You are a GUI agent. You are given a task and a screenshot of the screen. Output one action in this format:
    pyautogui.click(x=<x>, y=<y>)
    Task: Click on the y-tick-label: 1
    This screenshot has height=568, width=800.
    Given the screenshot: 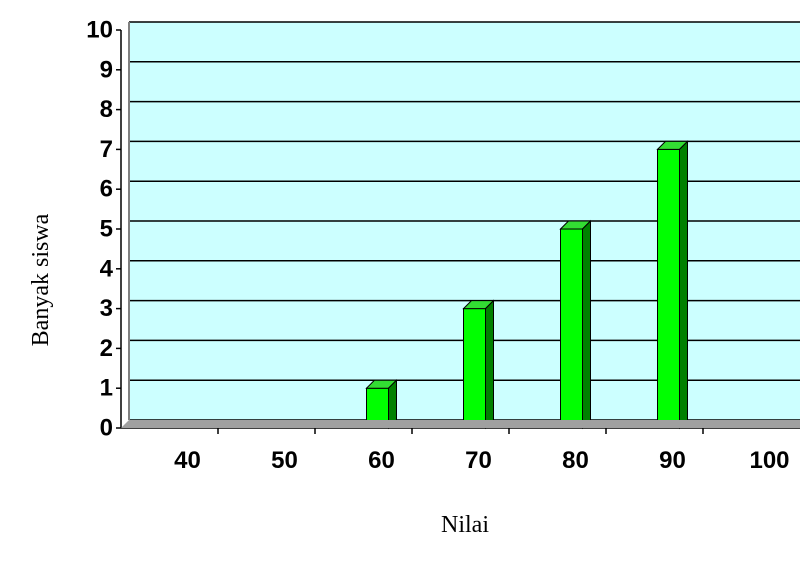 What is the action you would take?
    pyautogui.click(x=106, y=388)
    